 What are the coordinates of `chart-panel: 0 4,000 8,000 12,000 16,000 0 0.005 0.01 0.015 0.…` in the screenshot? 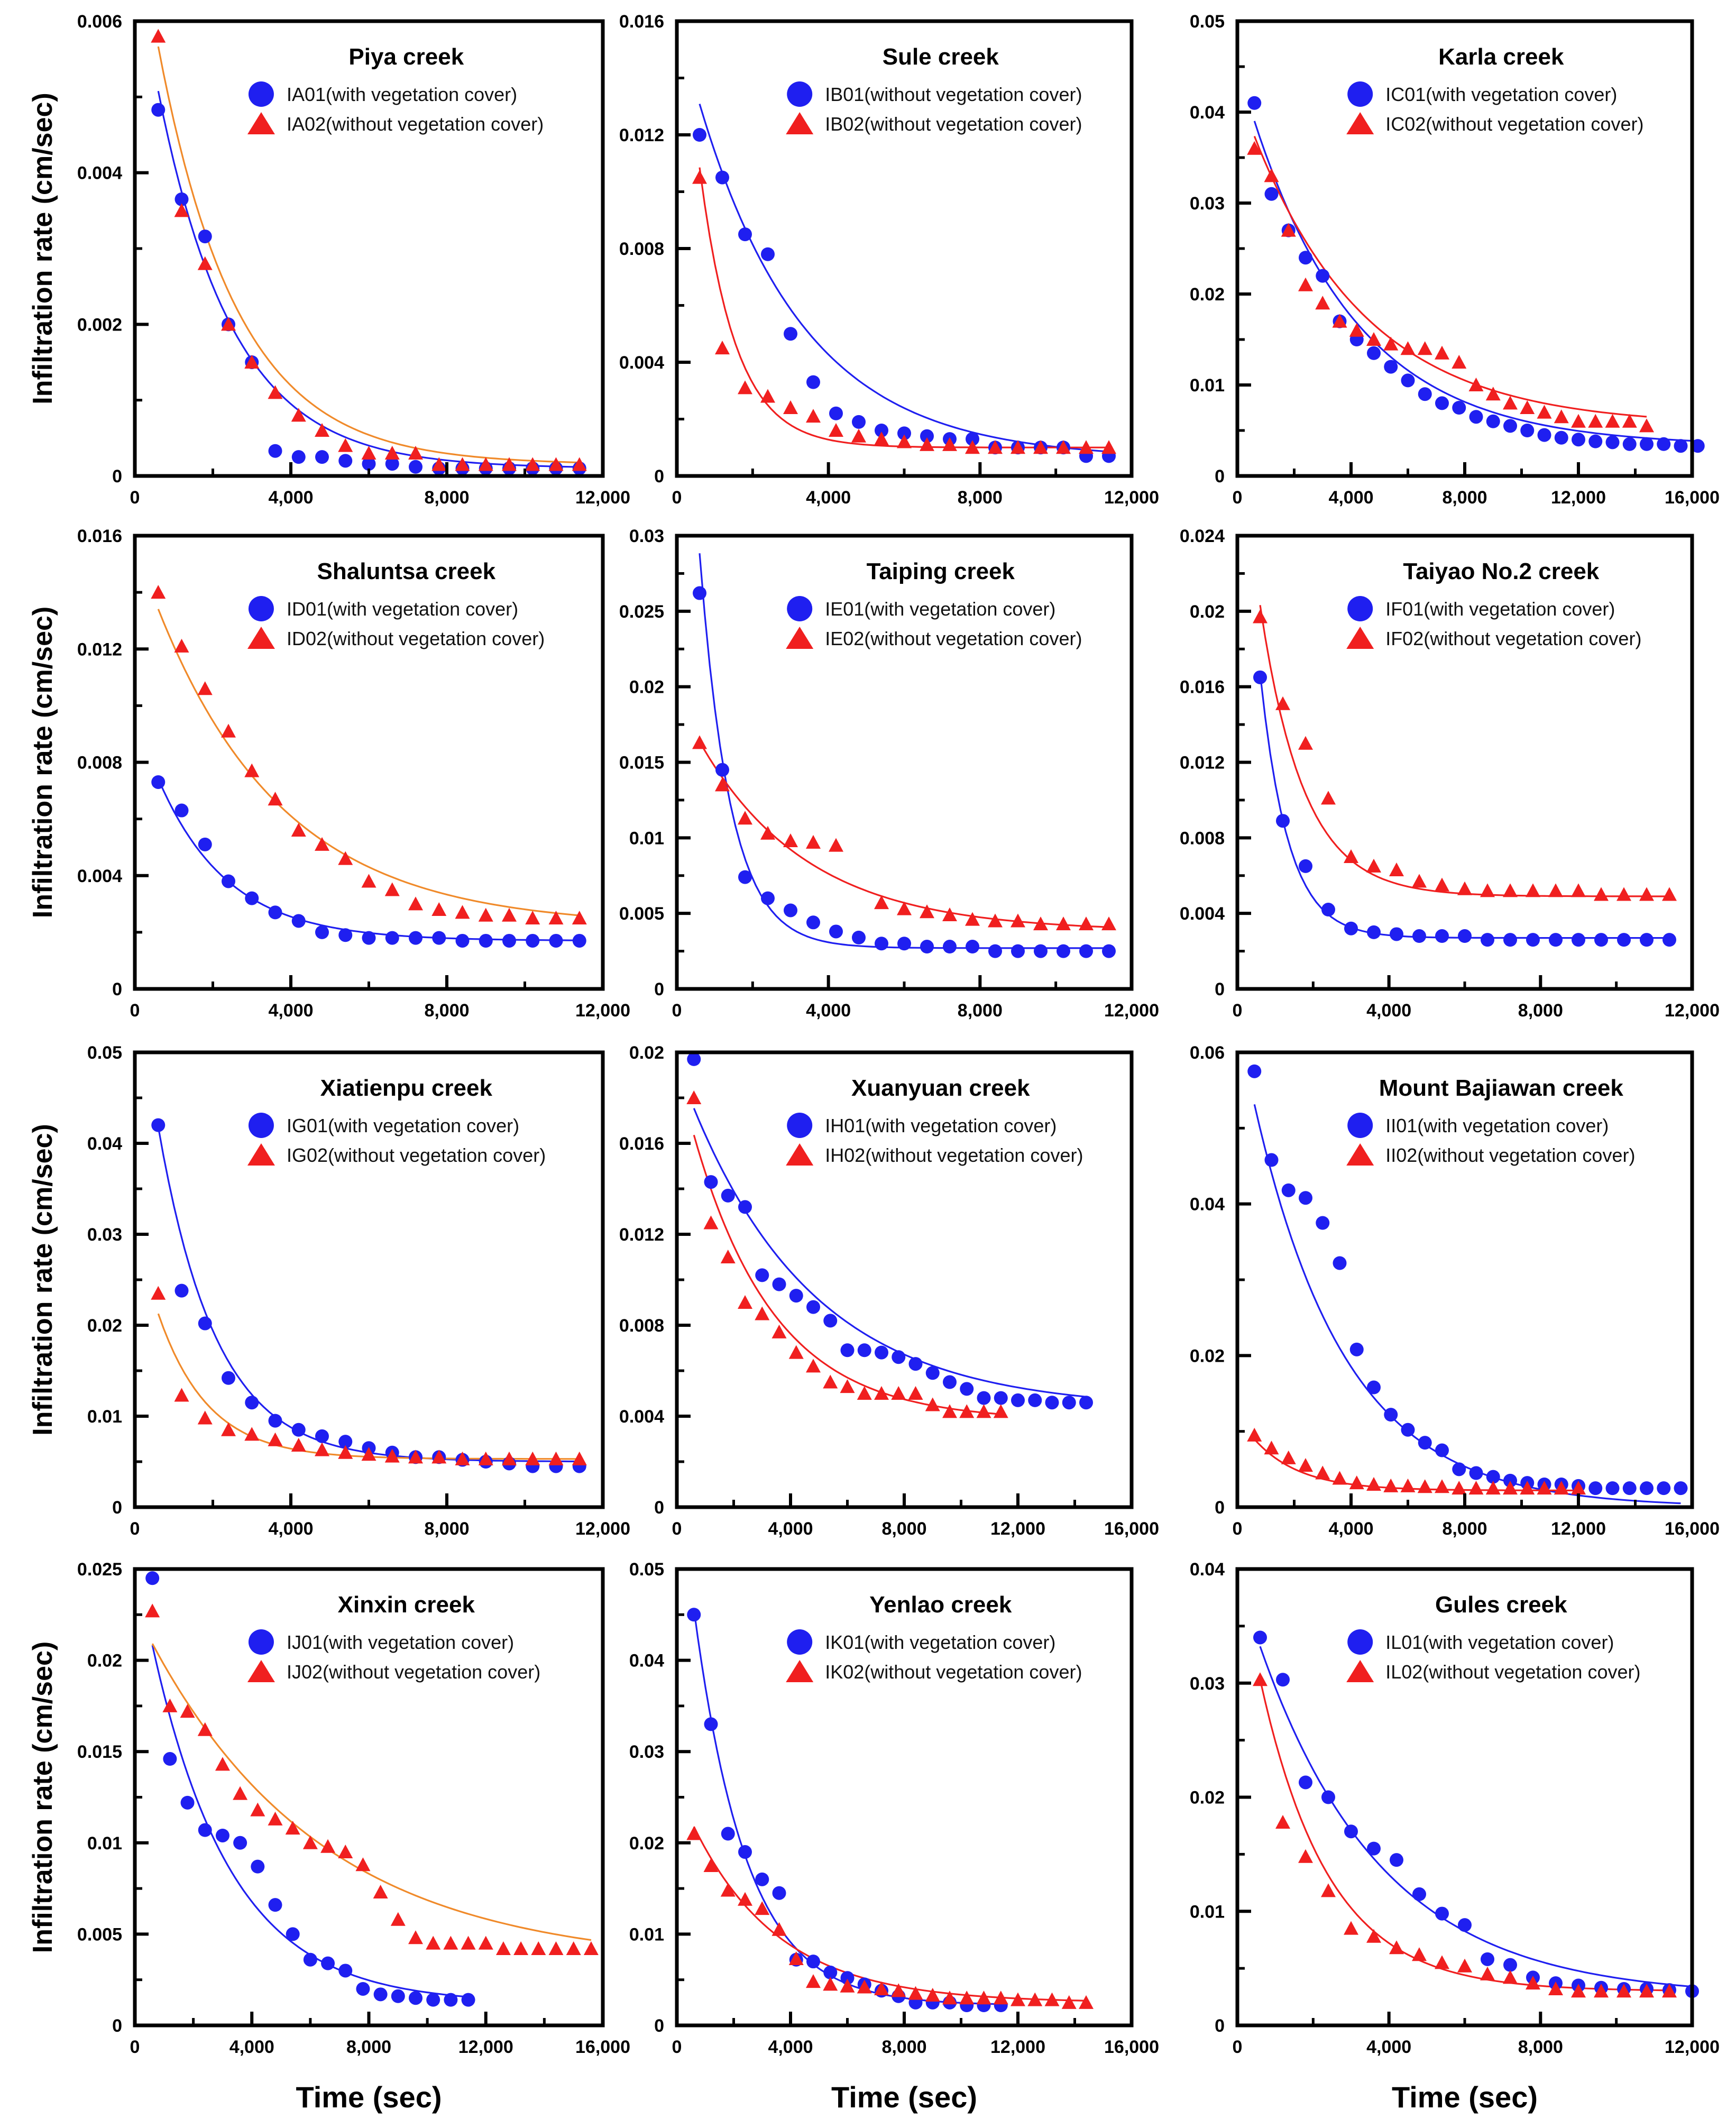 It's located at (328, 1837).